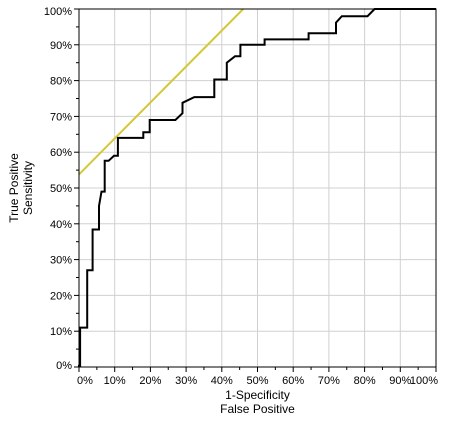 The image size is (458, 435). What do you see at coordinates (61, 296) in the screenshot?
I see `y-tick-label: 20%` at bounding box center [61, 296].